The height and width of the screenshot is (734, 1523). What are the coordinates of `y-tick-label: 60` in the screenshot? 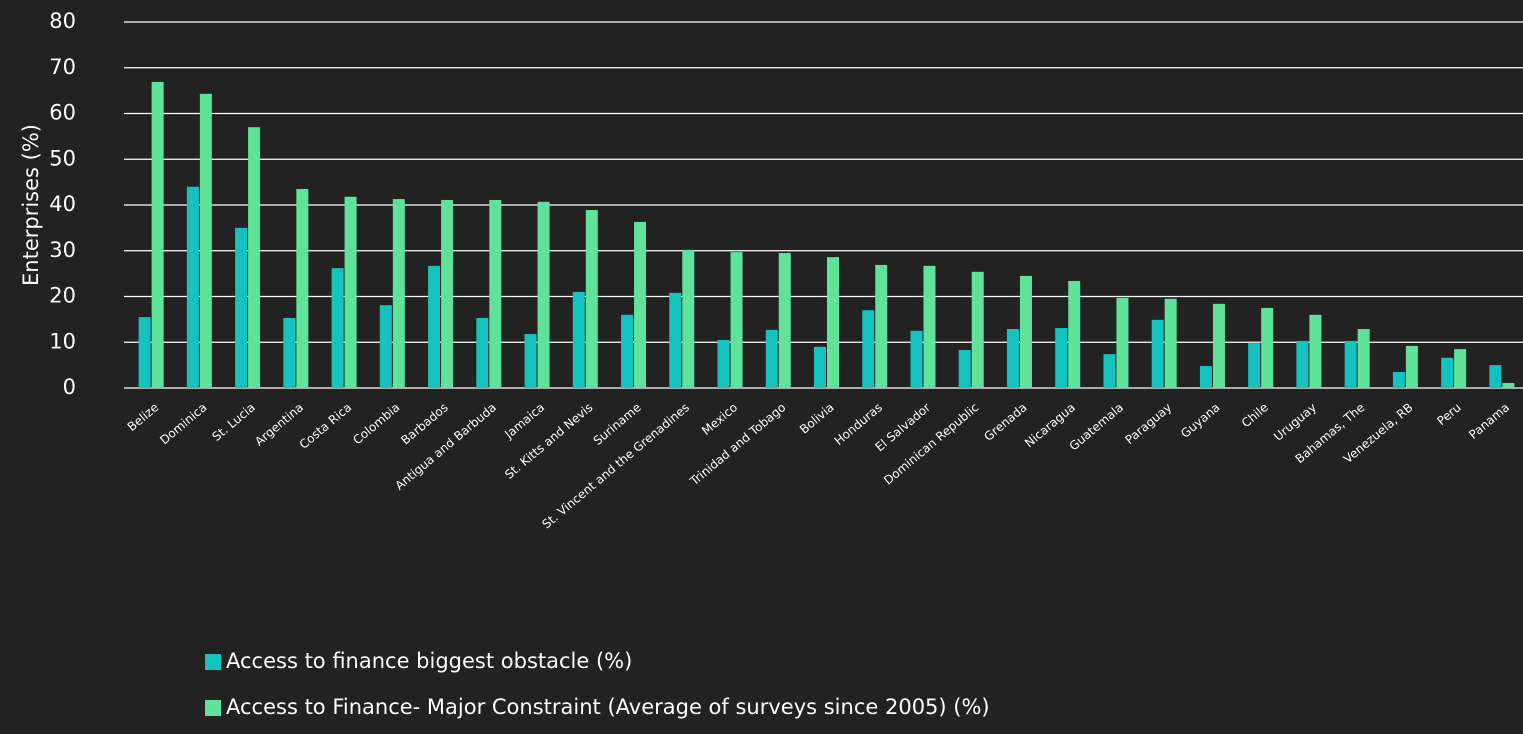 It's located at (62, 113).